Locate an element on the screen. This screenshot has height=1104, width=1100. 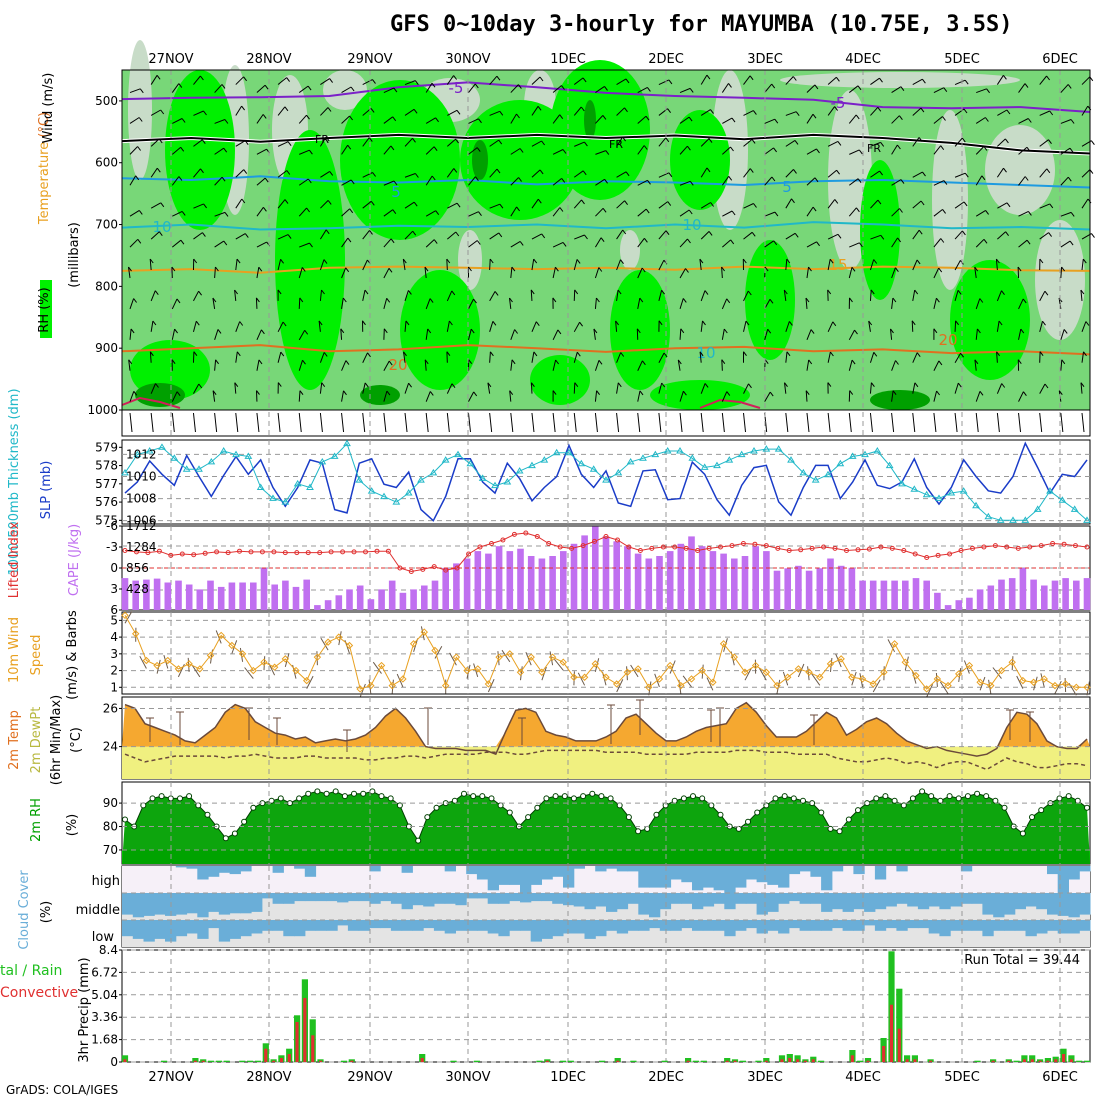
date-label-bottom: 27NOV is located at coordinates (170, 1077).